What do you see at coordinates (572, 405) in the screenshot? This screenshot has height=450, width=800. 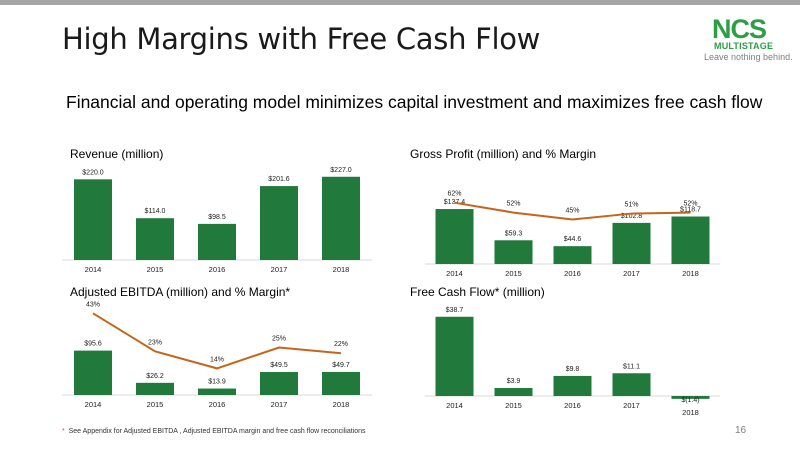 I see `free-cash-flow-tick-label: 2016` at bounding box center [572, 405].